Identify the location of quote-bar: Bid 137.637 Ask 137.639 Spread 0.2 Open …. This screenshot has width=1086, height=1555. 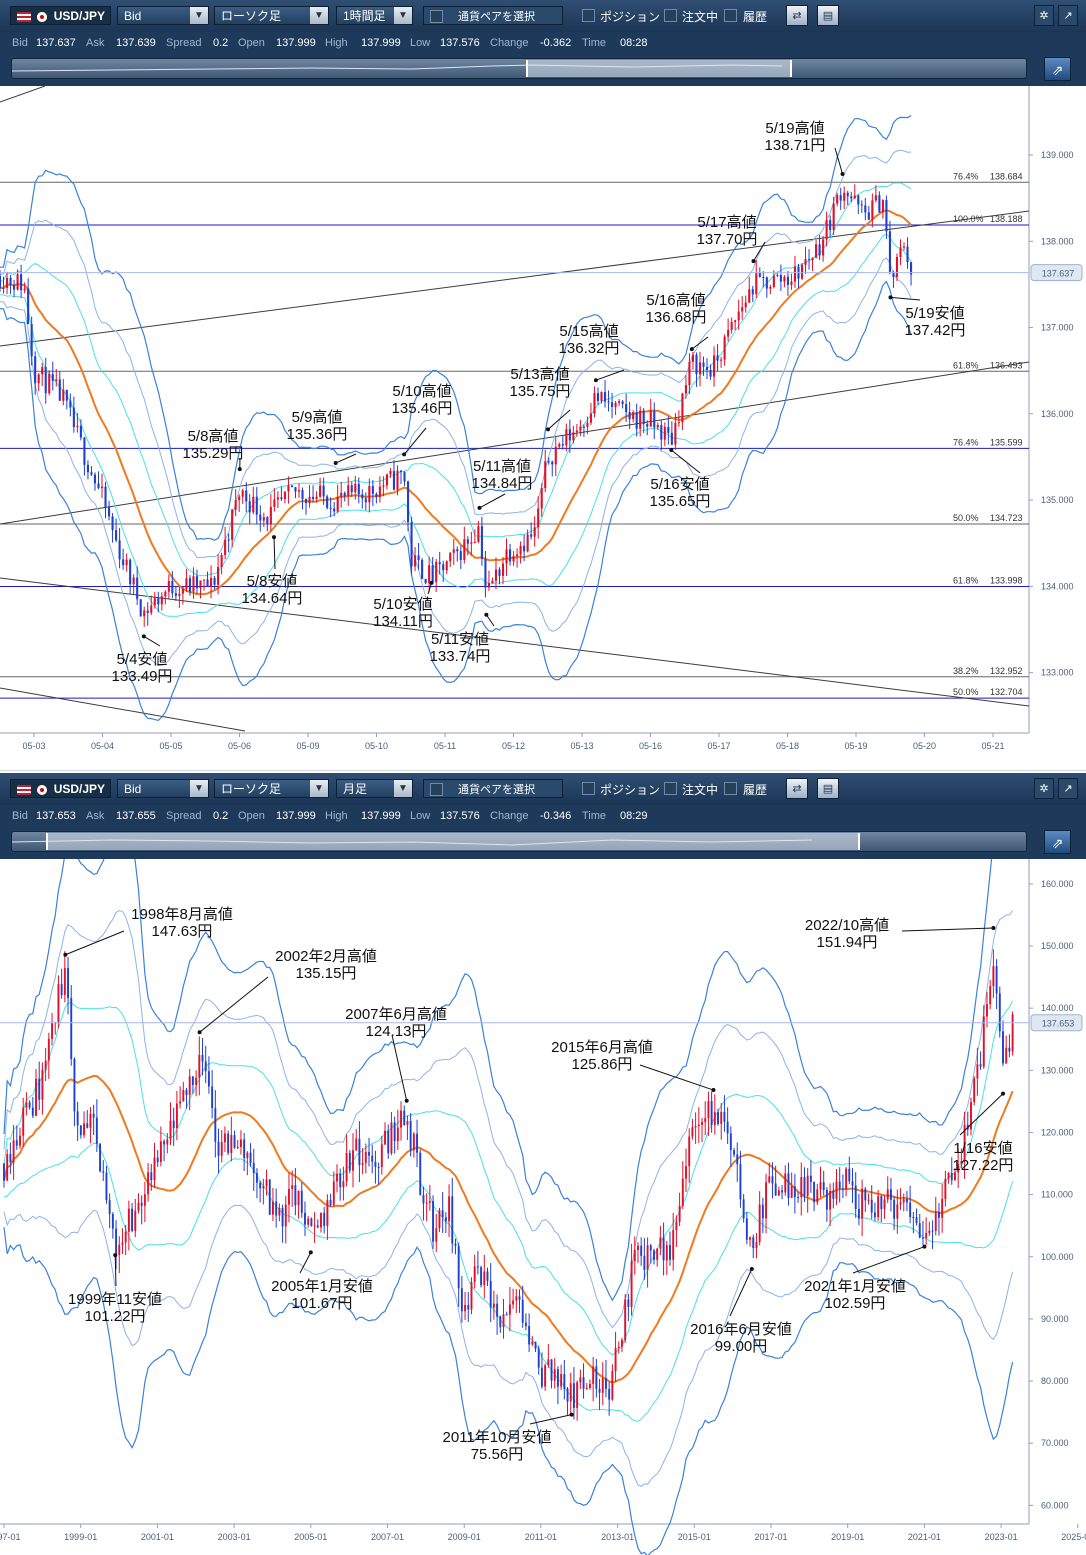
(543, 43).